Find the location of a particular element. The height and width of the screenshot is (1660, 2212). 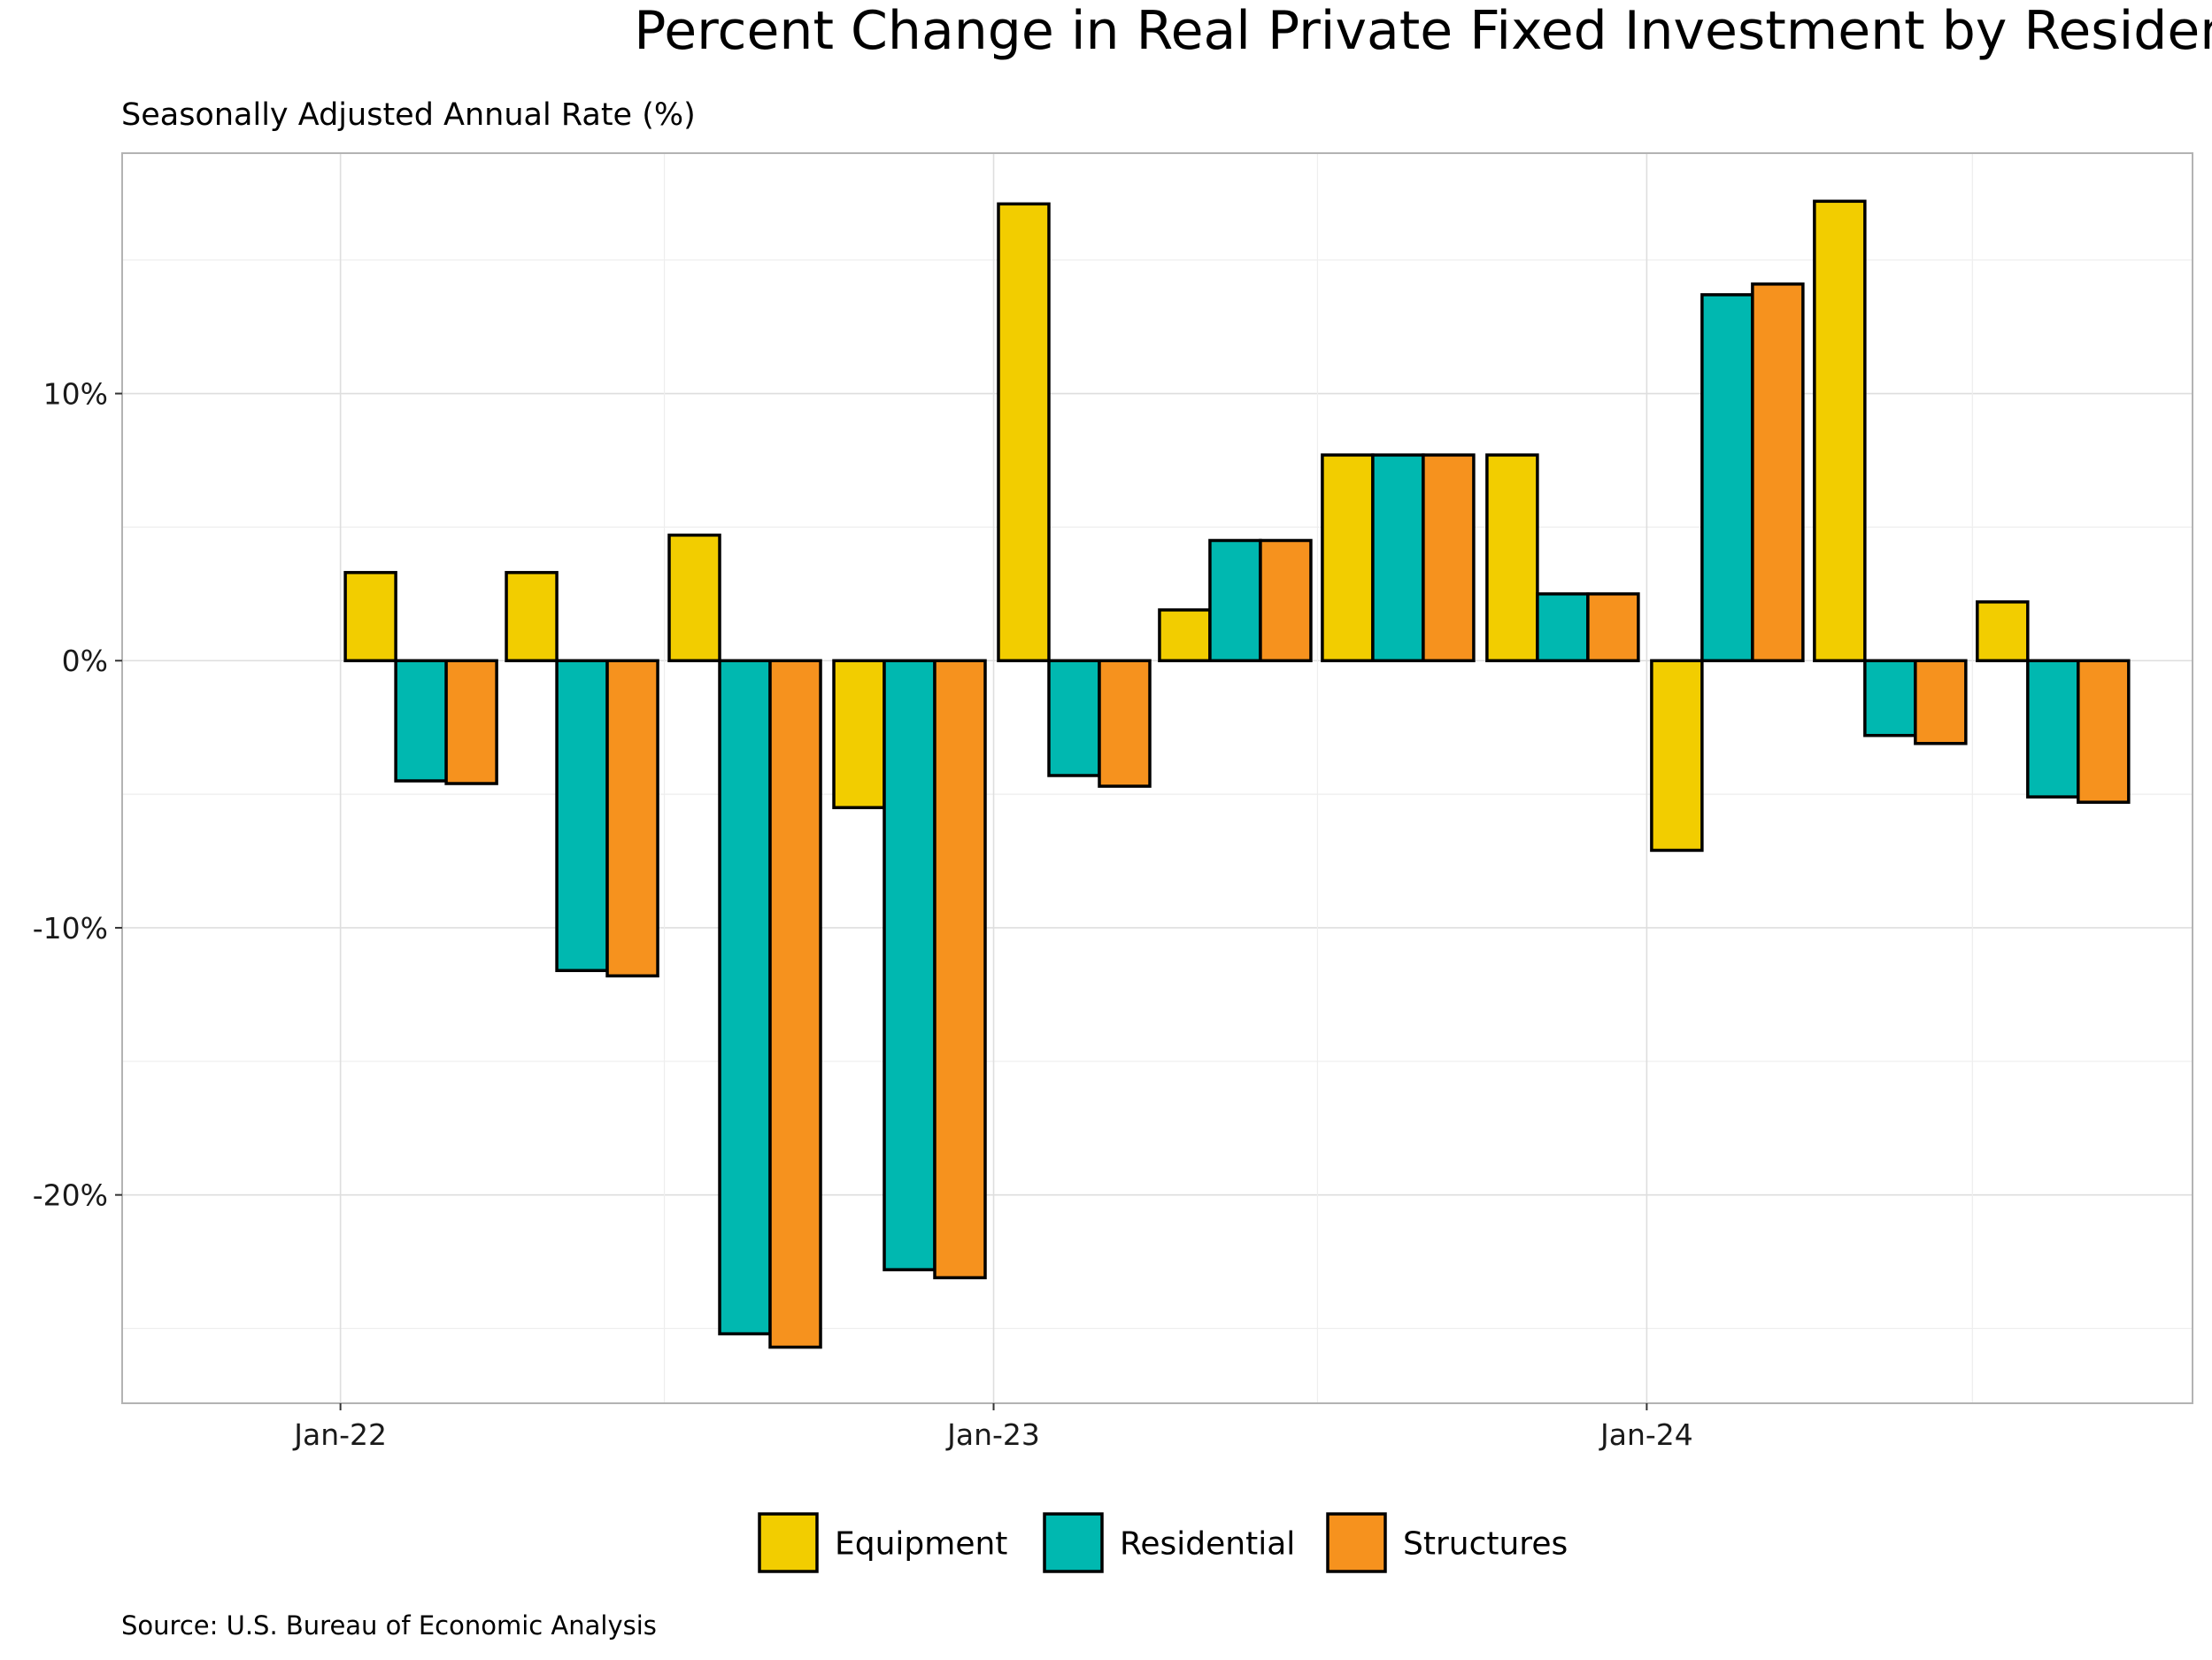

y-tick-label: 10% is located at coordinates (75, 394).